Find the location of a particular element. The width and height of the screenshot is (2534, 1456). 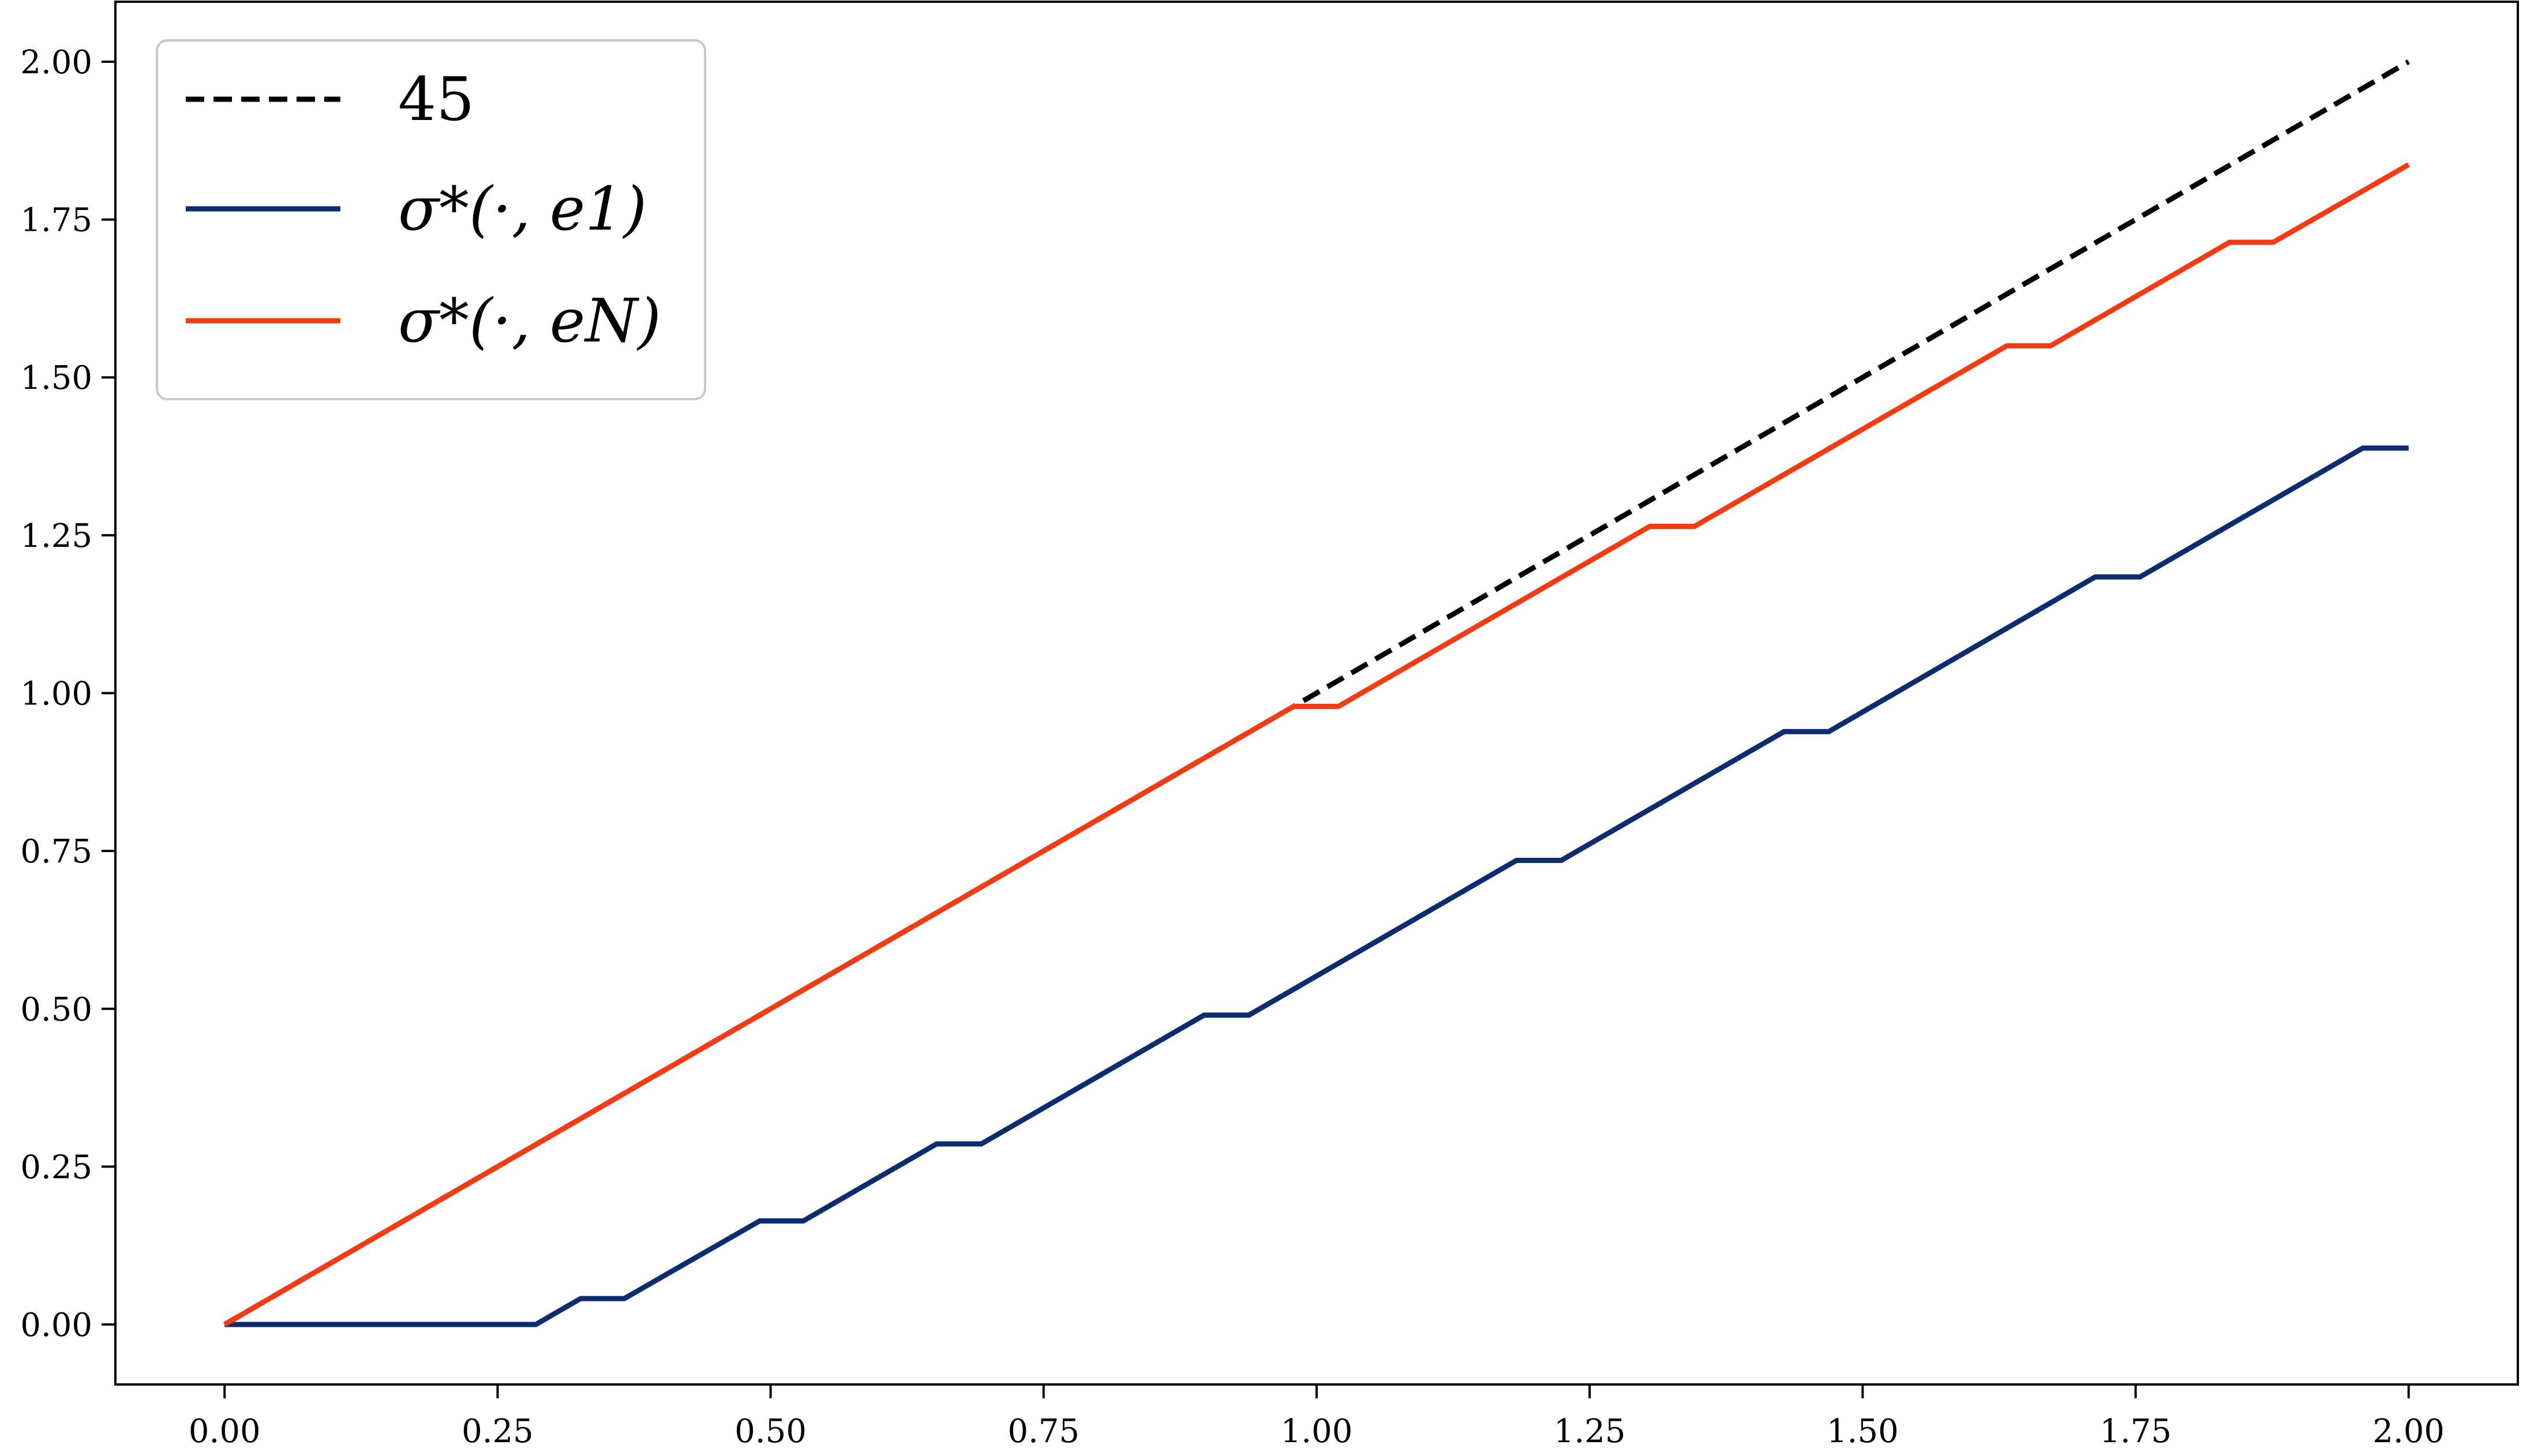

legend-box is located at coordinates (431, 220).